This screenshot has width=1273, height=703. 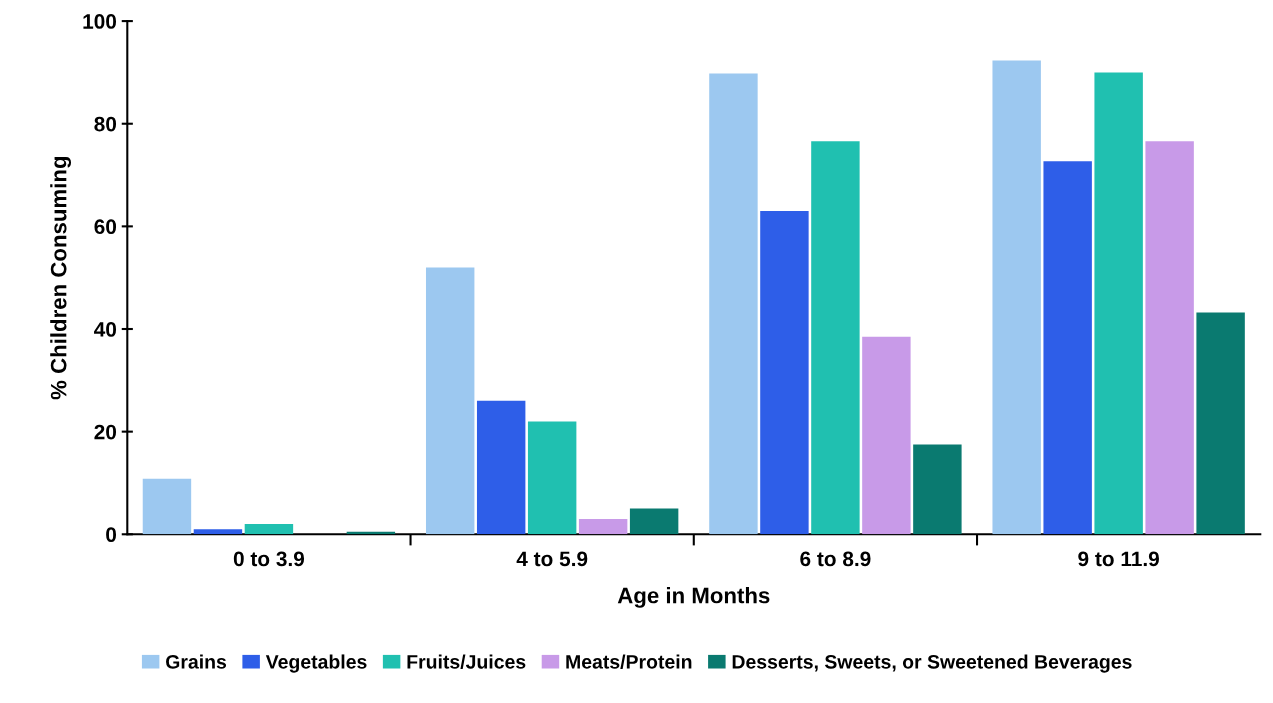 I want to click on legend-label: Fruits/Juices, so click(x=466, y=661).